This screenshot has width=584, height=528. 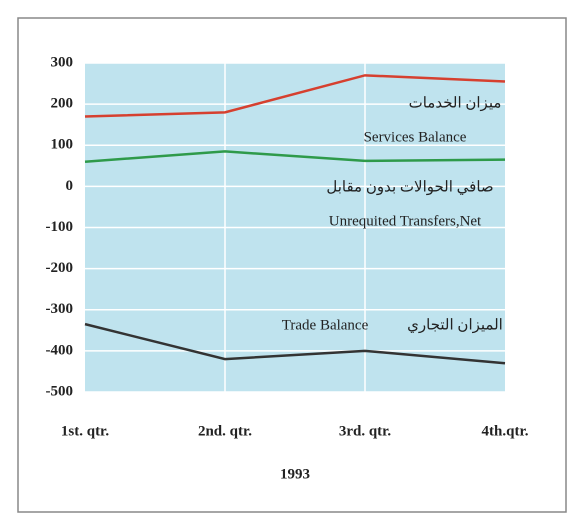 I want to click on y-tick-label: -500, so click(x=60, y=391).